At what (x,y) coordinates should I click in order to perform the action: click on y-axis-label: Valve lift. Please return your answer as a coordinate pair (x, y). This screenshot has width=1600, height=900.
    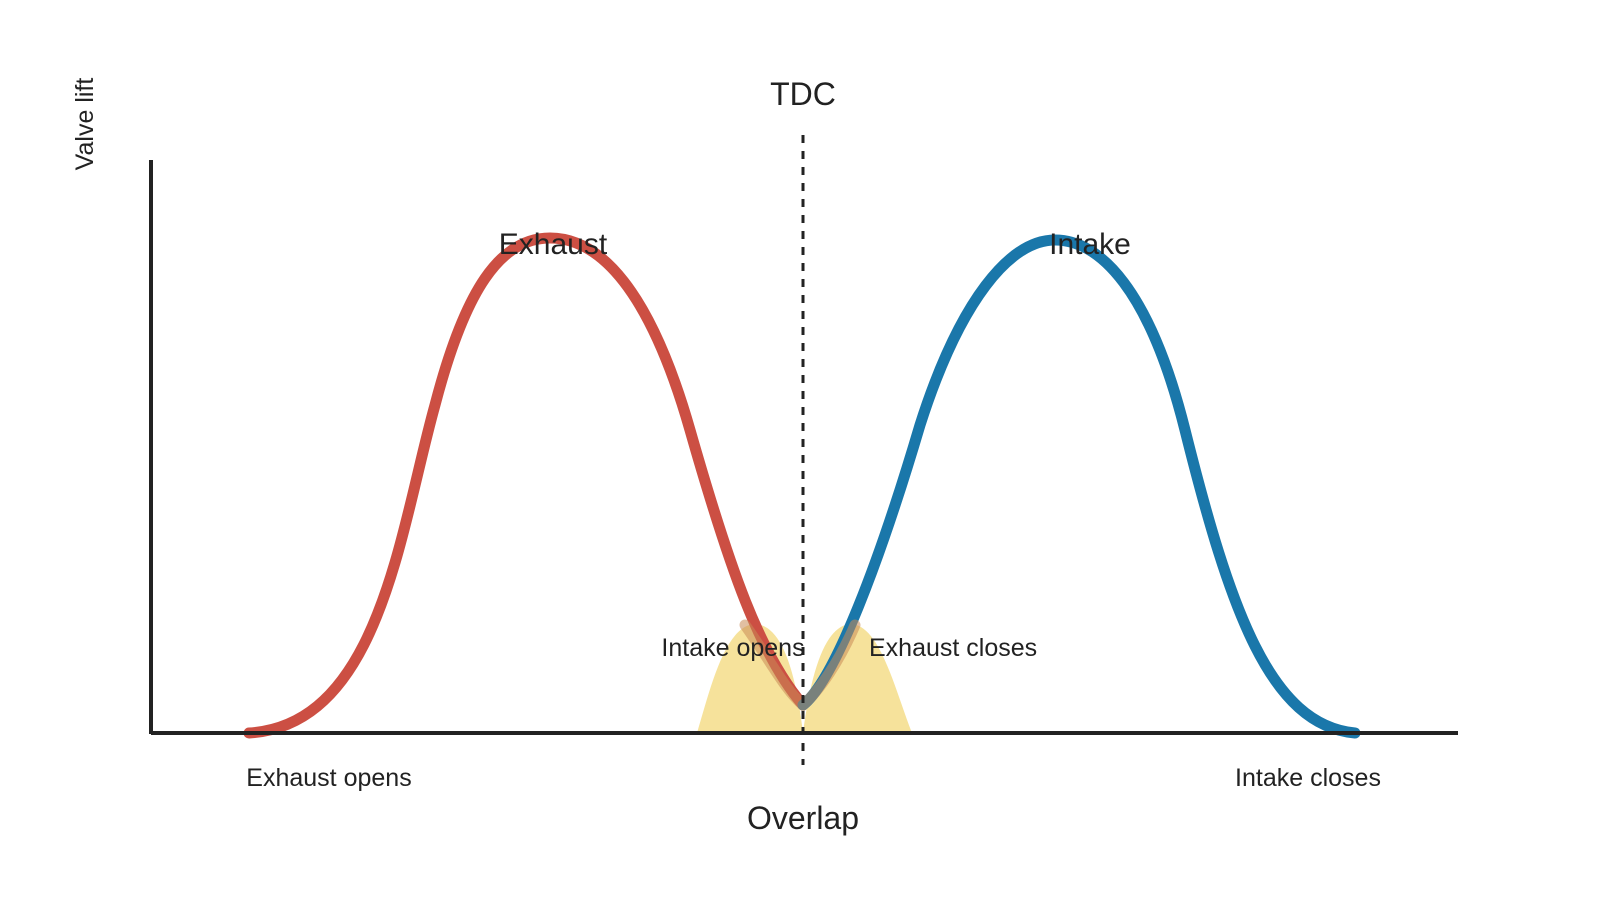
    Looking at the image, I should click on (85, 124).